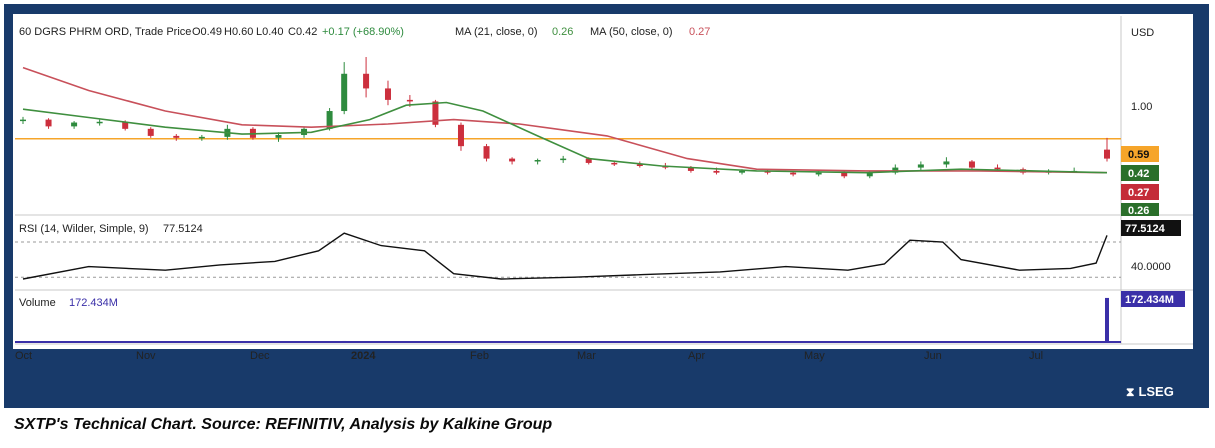 This screenshot has width=1215, height=448. What do you see at coordinates (363, 32) in the screenshot?
I see `header-change: +0.17 (+68.90%)` at bounding box center [363, 32].